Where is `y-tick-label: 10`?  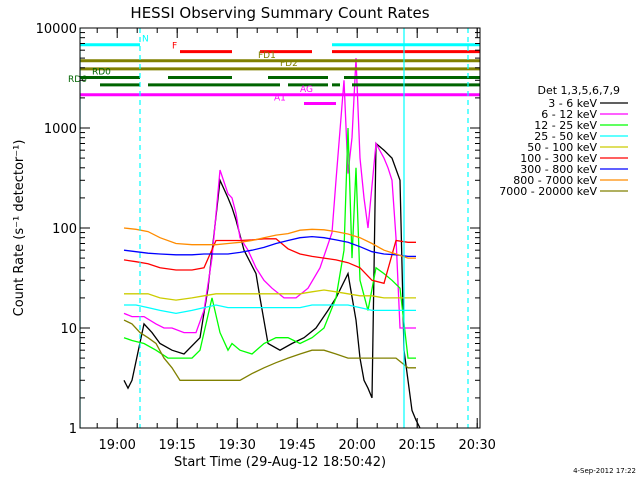 y-tick-label: 10 is located at coordinates (68, 329).